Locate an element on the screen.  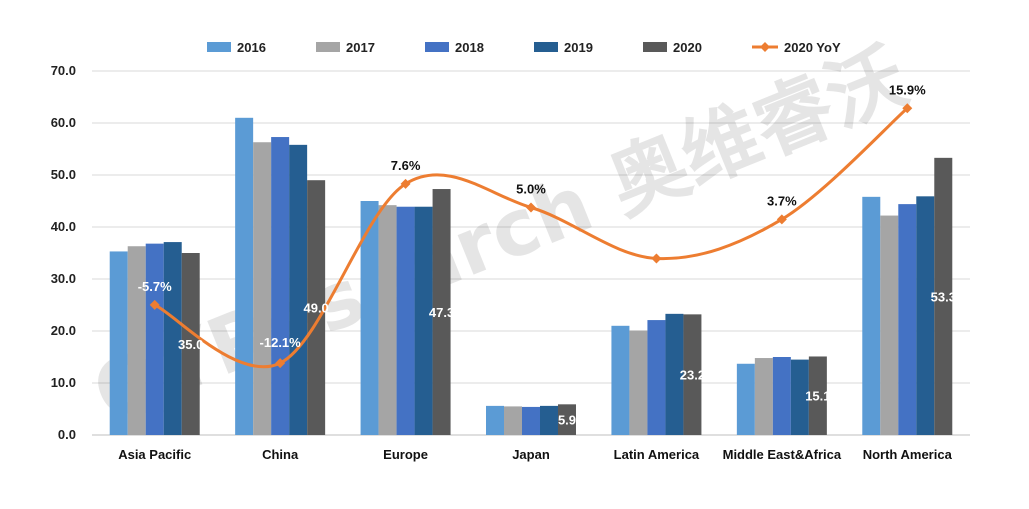
y-tick-label: 40.0 is located at coordinates (63, 226).